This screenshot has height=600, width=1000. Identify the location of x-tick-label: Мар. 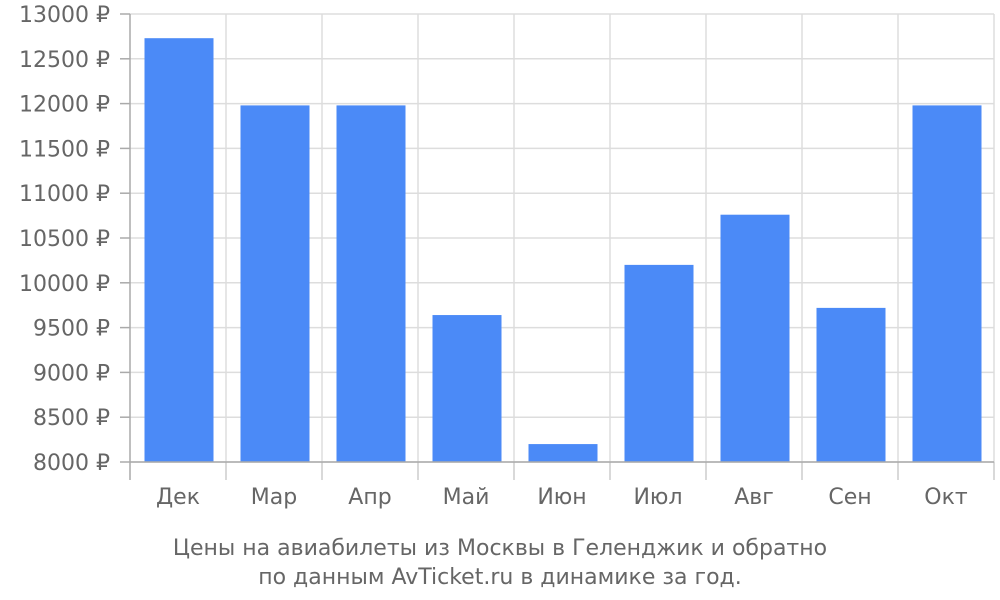
(274, 497).